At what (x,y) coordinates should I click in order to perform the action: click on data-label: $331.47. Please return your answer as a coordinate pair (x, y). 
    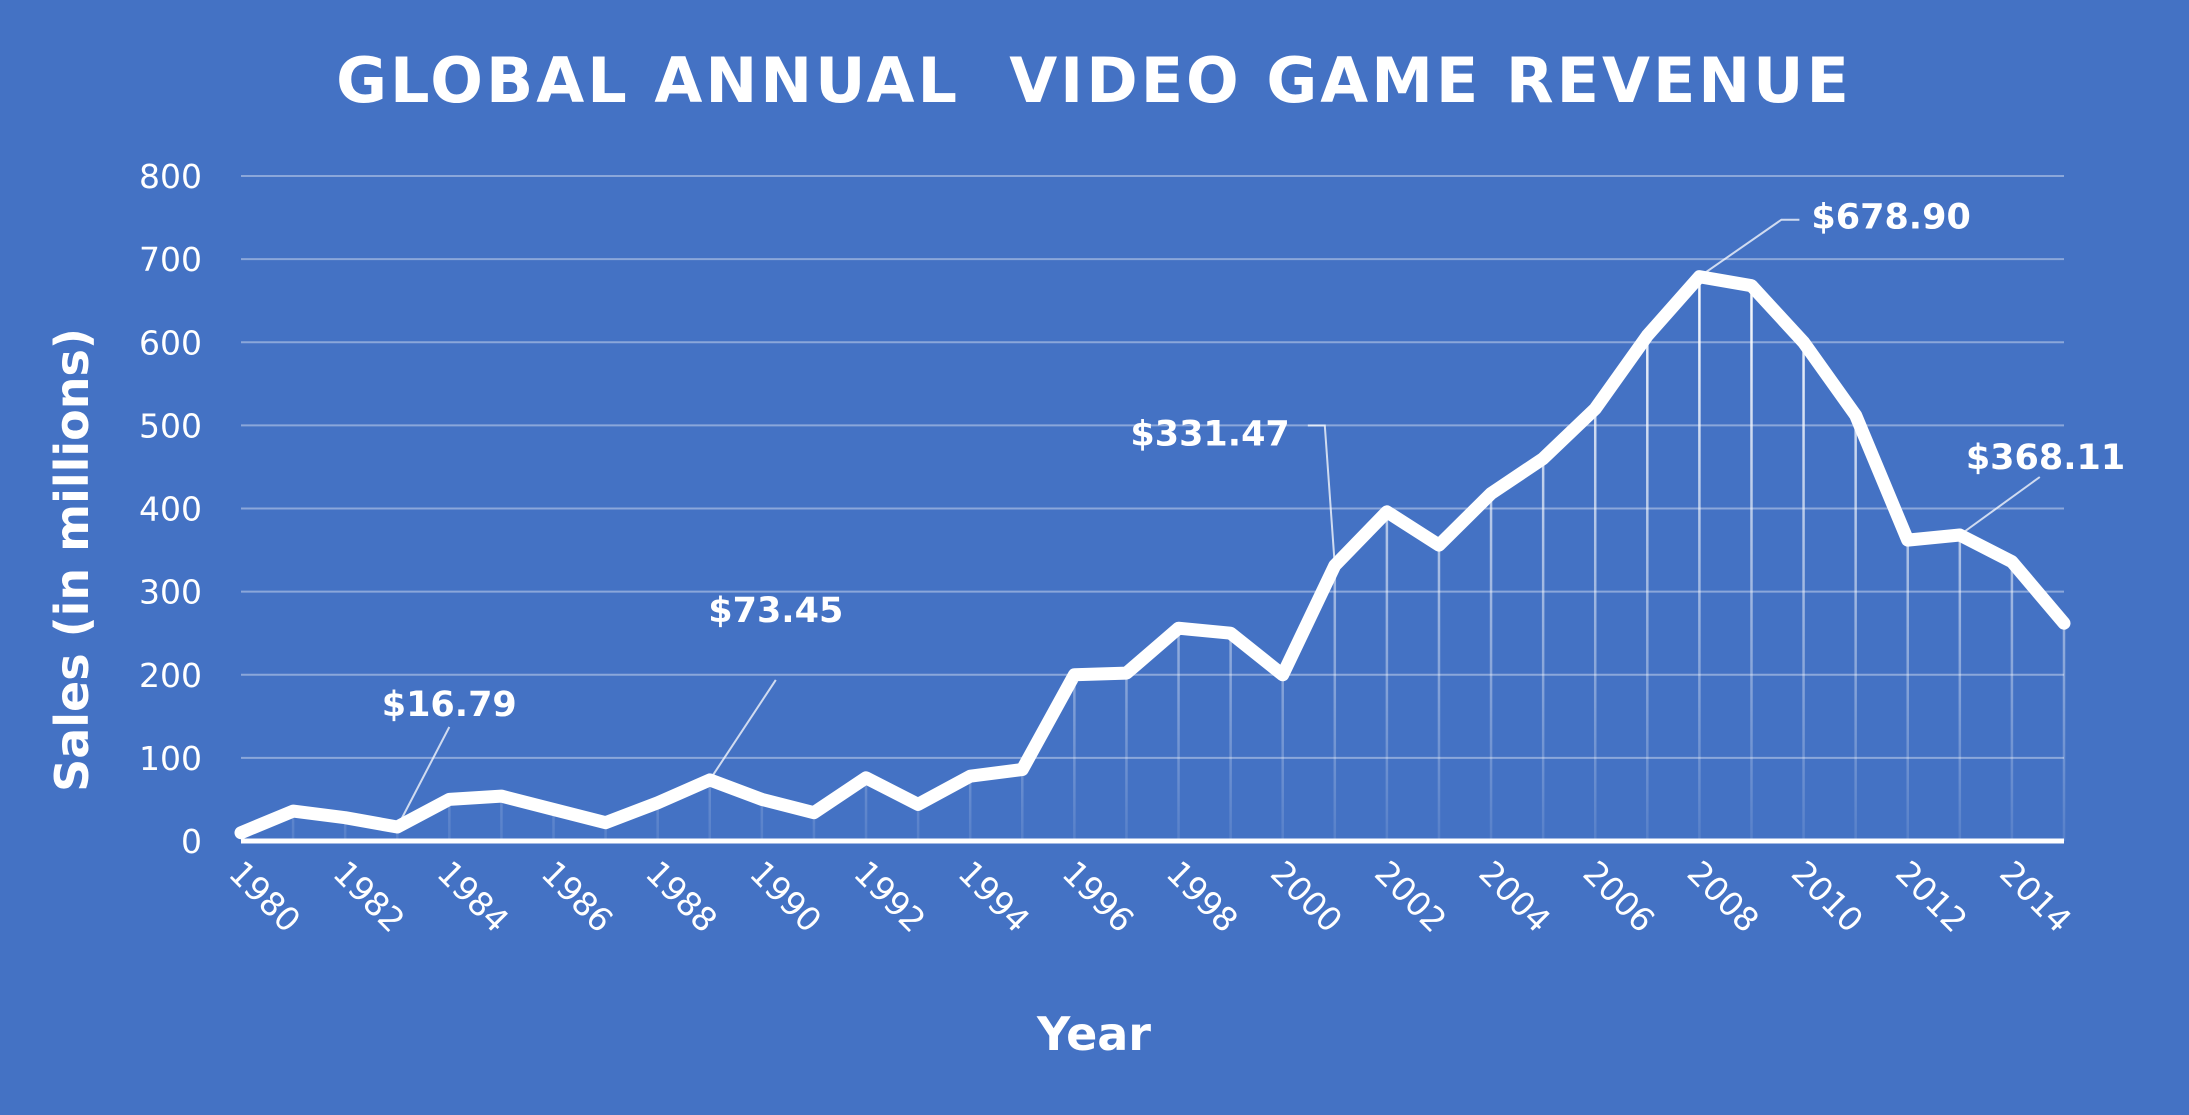
    Looking at the image, I should click on (1209, 434).